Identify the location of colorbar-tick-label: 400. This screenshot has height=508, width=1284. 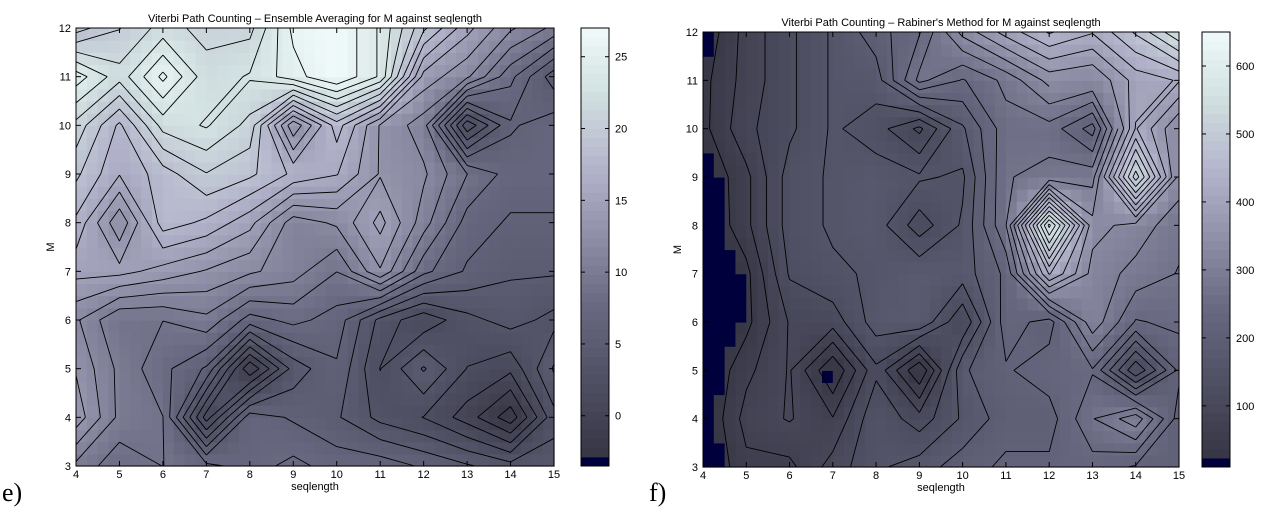
(1245, 203).